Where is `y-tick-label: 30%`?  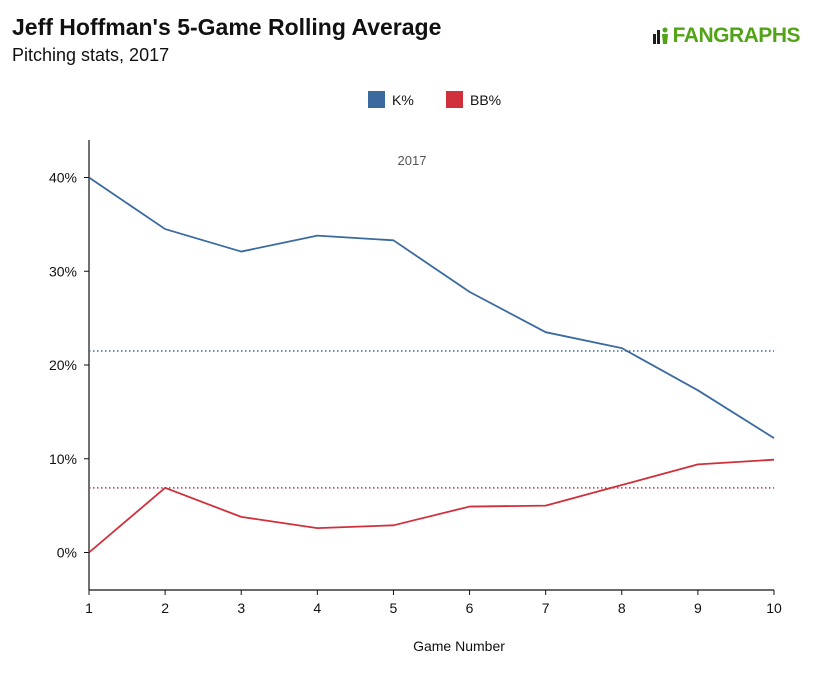 y-tick-label: 30% is located at coordinates (63, 271).